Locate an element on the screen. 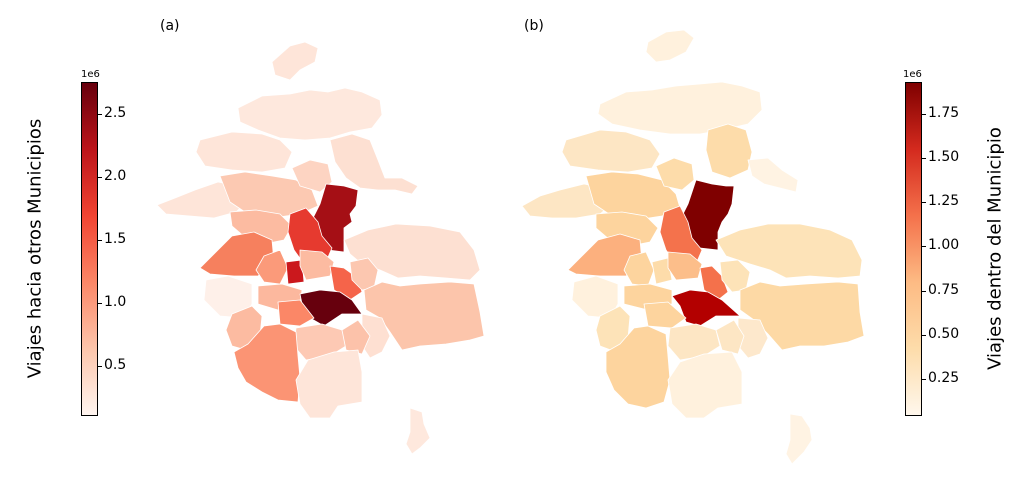 The image size is (1012, 498). colorbar-tick-label: 0.5 is located at coordinates (115, 365).